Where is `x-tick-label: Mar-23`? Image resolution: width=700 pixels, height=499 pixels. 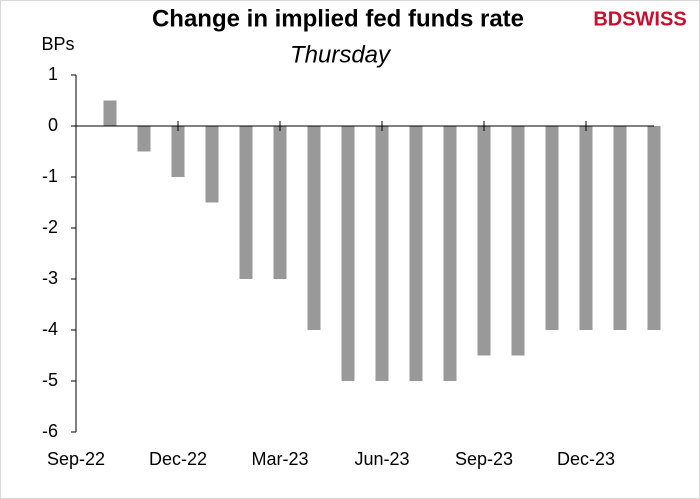
x-tick-label: Mar-23 is located at coordinates (279, 459).